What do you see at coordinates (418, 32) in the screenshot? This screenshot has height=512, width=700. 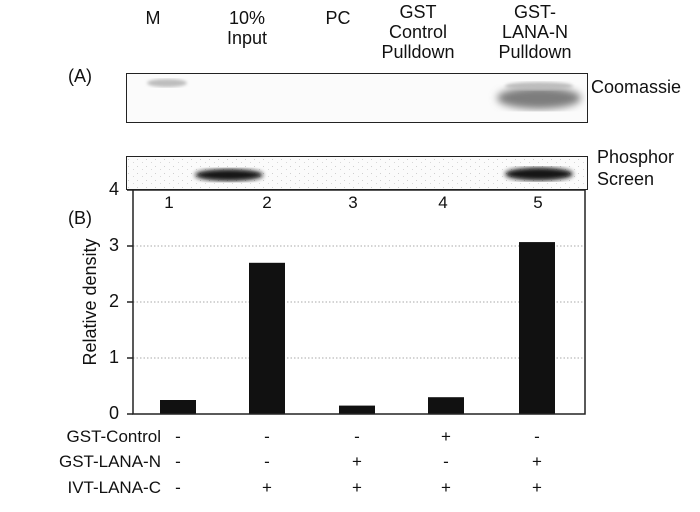 I see `lane-header-4: GST Control Pulldown` at bounding box center [418, 32].